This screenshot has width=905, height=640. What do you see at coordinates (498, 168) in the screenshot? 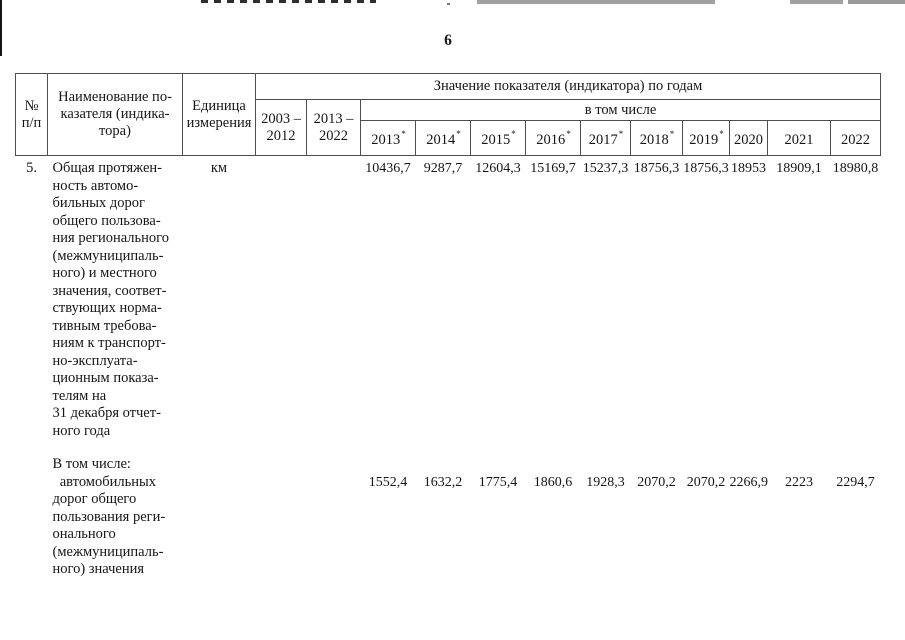
I see `value-cell-2015: 12604,3` at bounding box center [498, 168].